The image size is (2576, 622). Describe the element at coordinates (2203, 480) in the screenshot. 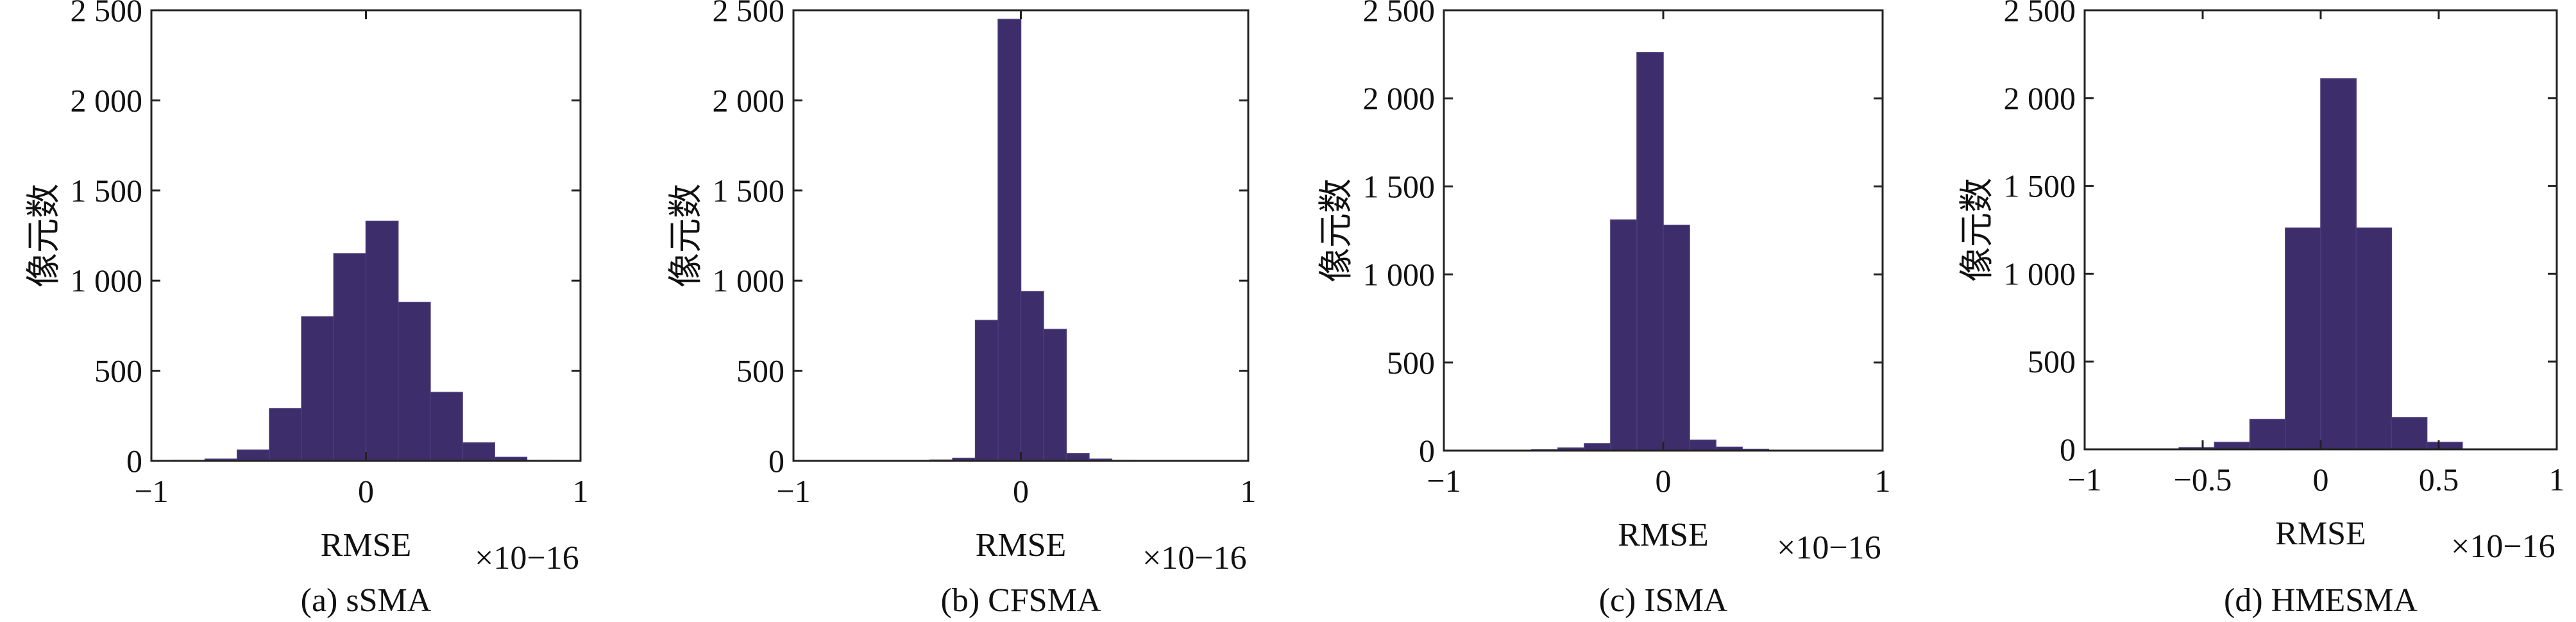

I see `x-tick-label: −0.5` at that location.